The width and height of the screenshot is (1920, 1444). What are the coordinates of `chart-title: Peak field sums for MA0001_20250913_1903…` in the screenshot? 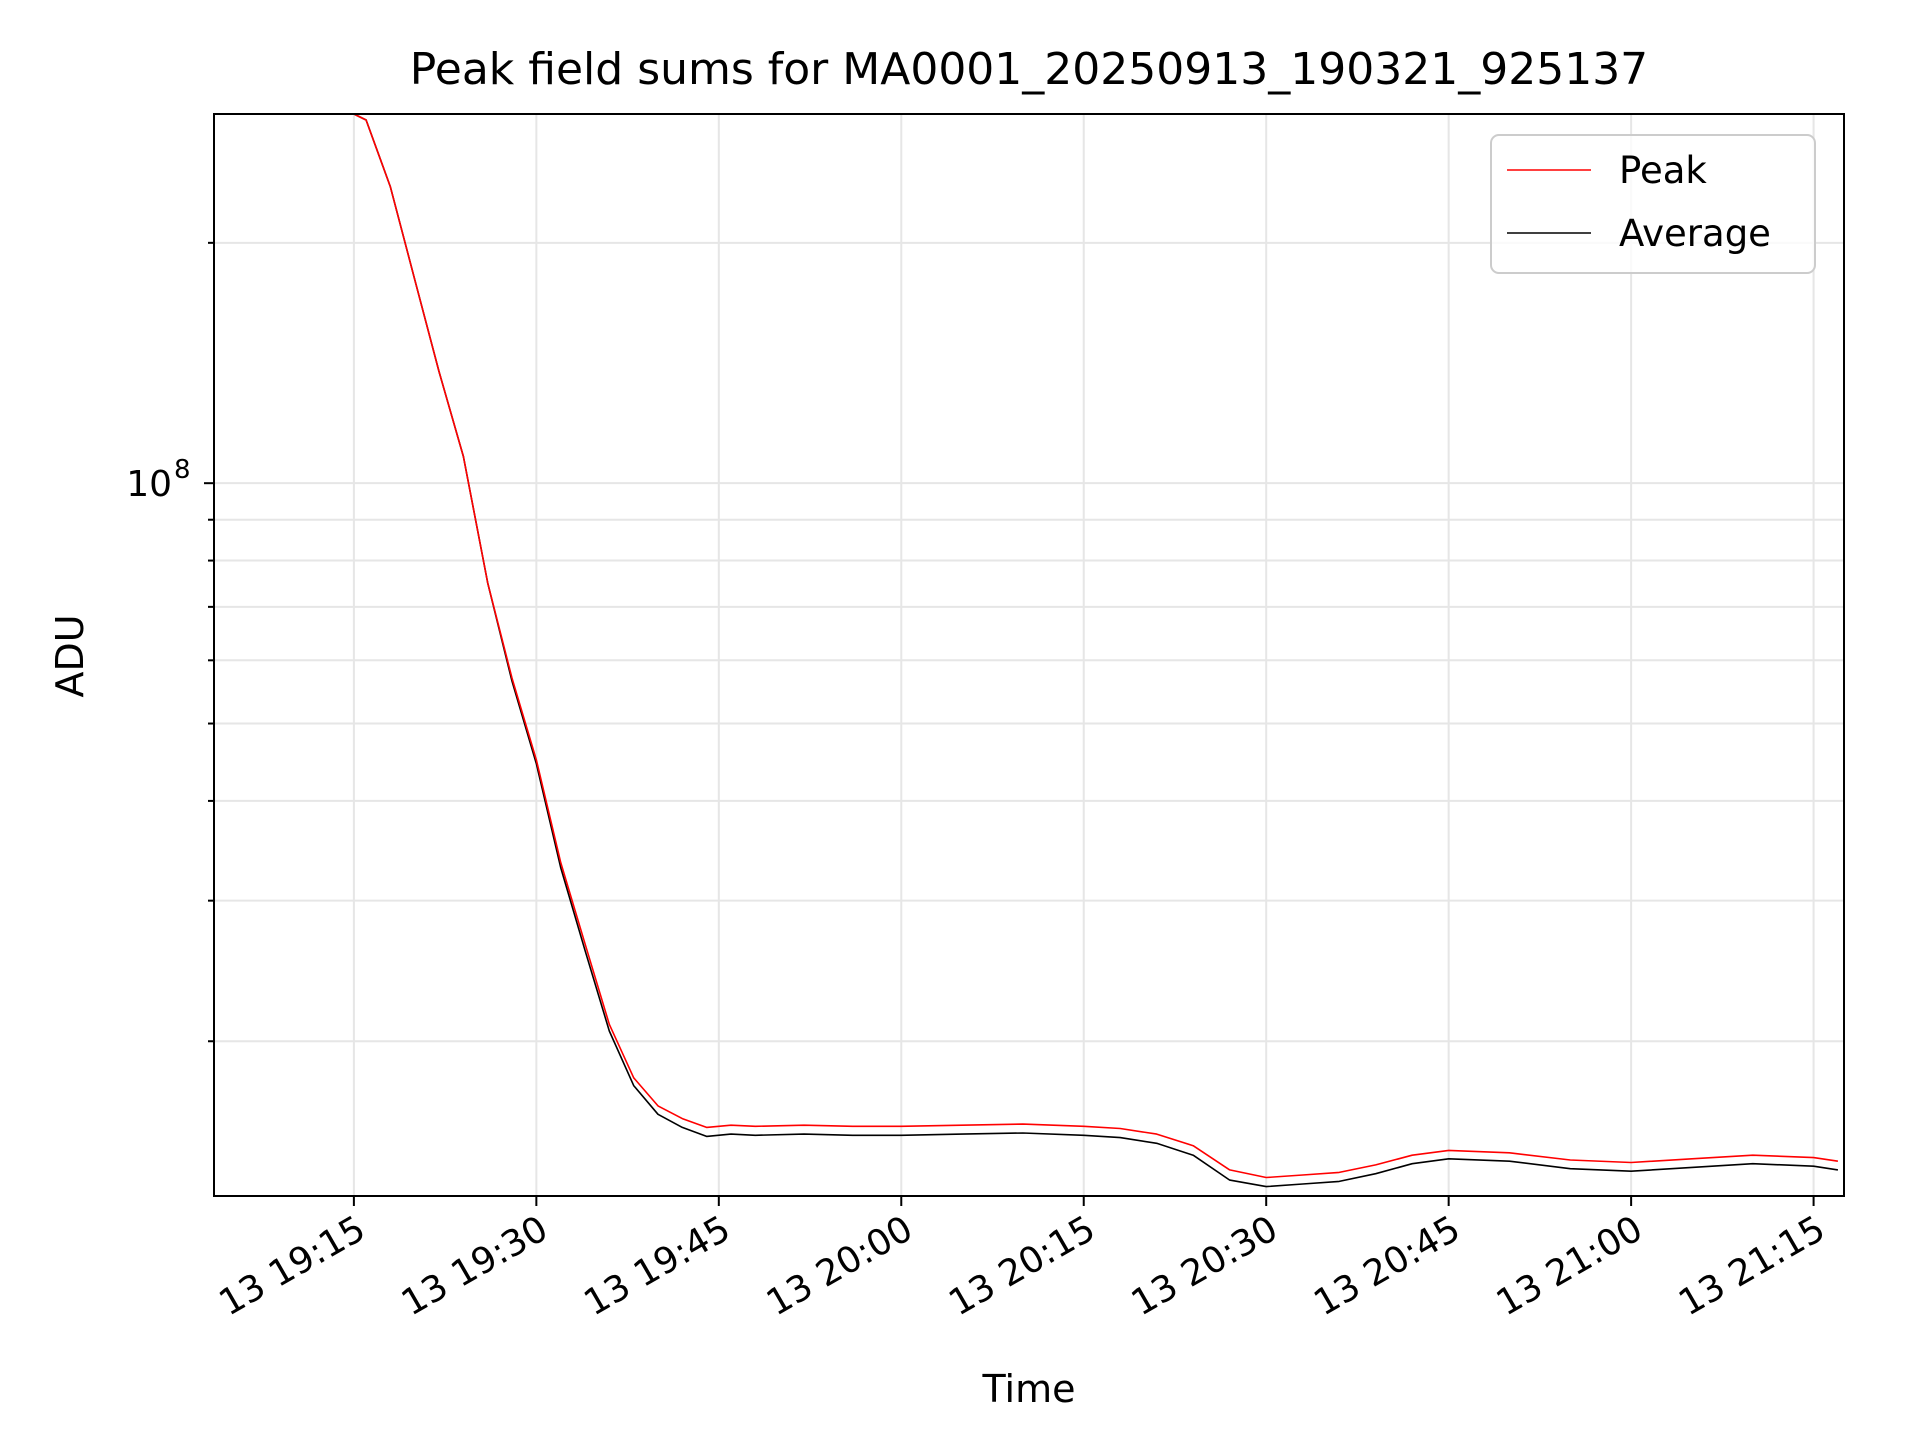 It's located at (1029, 69).